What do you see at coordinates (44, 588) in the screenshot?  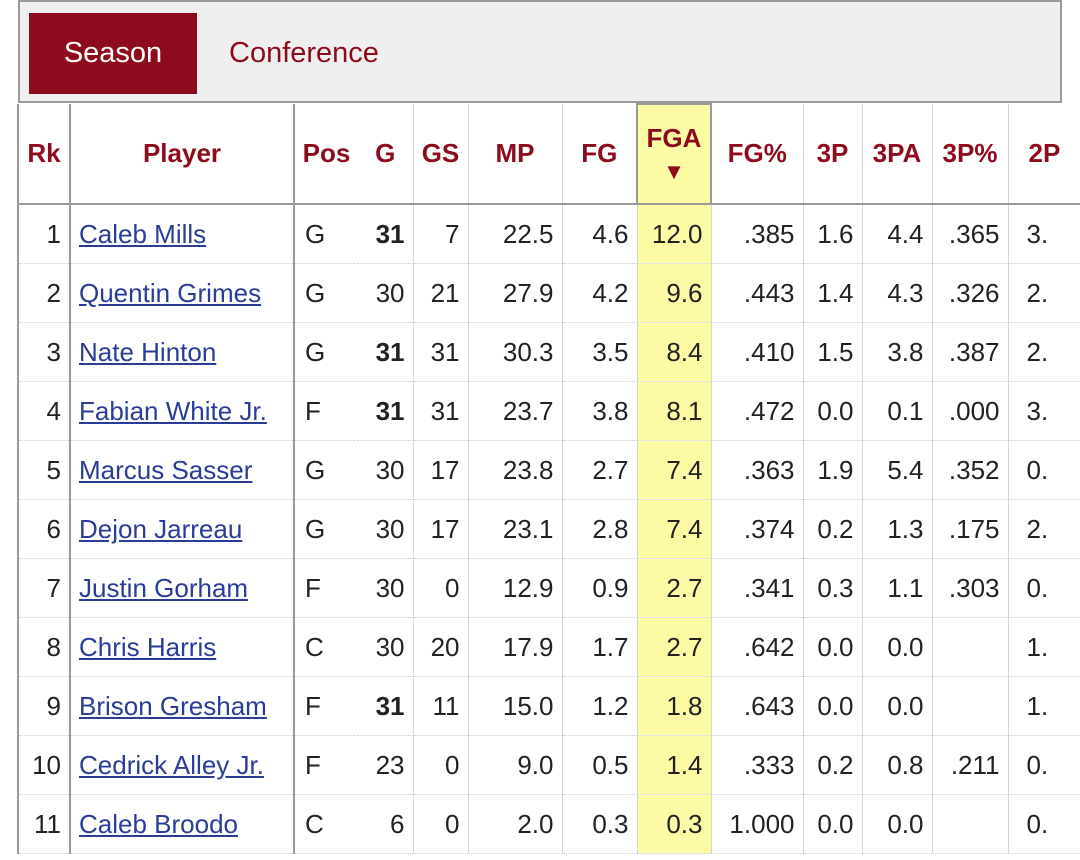 I see `cell-rk: 7` at bounding box center [44, 588].